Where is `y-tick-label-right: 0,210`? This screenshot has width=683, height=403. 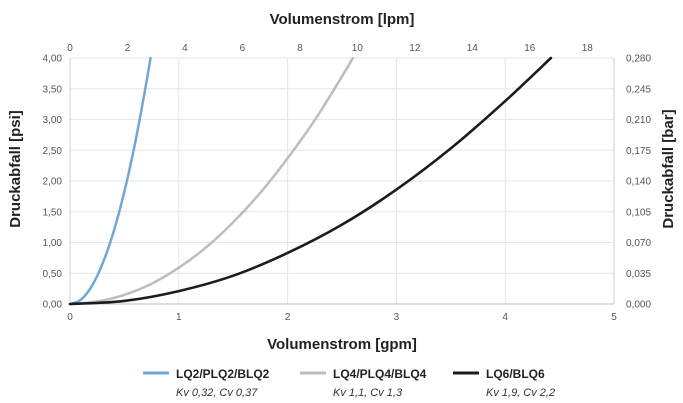 y-tick-label-right: 0,210 is located at coordinates (638, 120).